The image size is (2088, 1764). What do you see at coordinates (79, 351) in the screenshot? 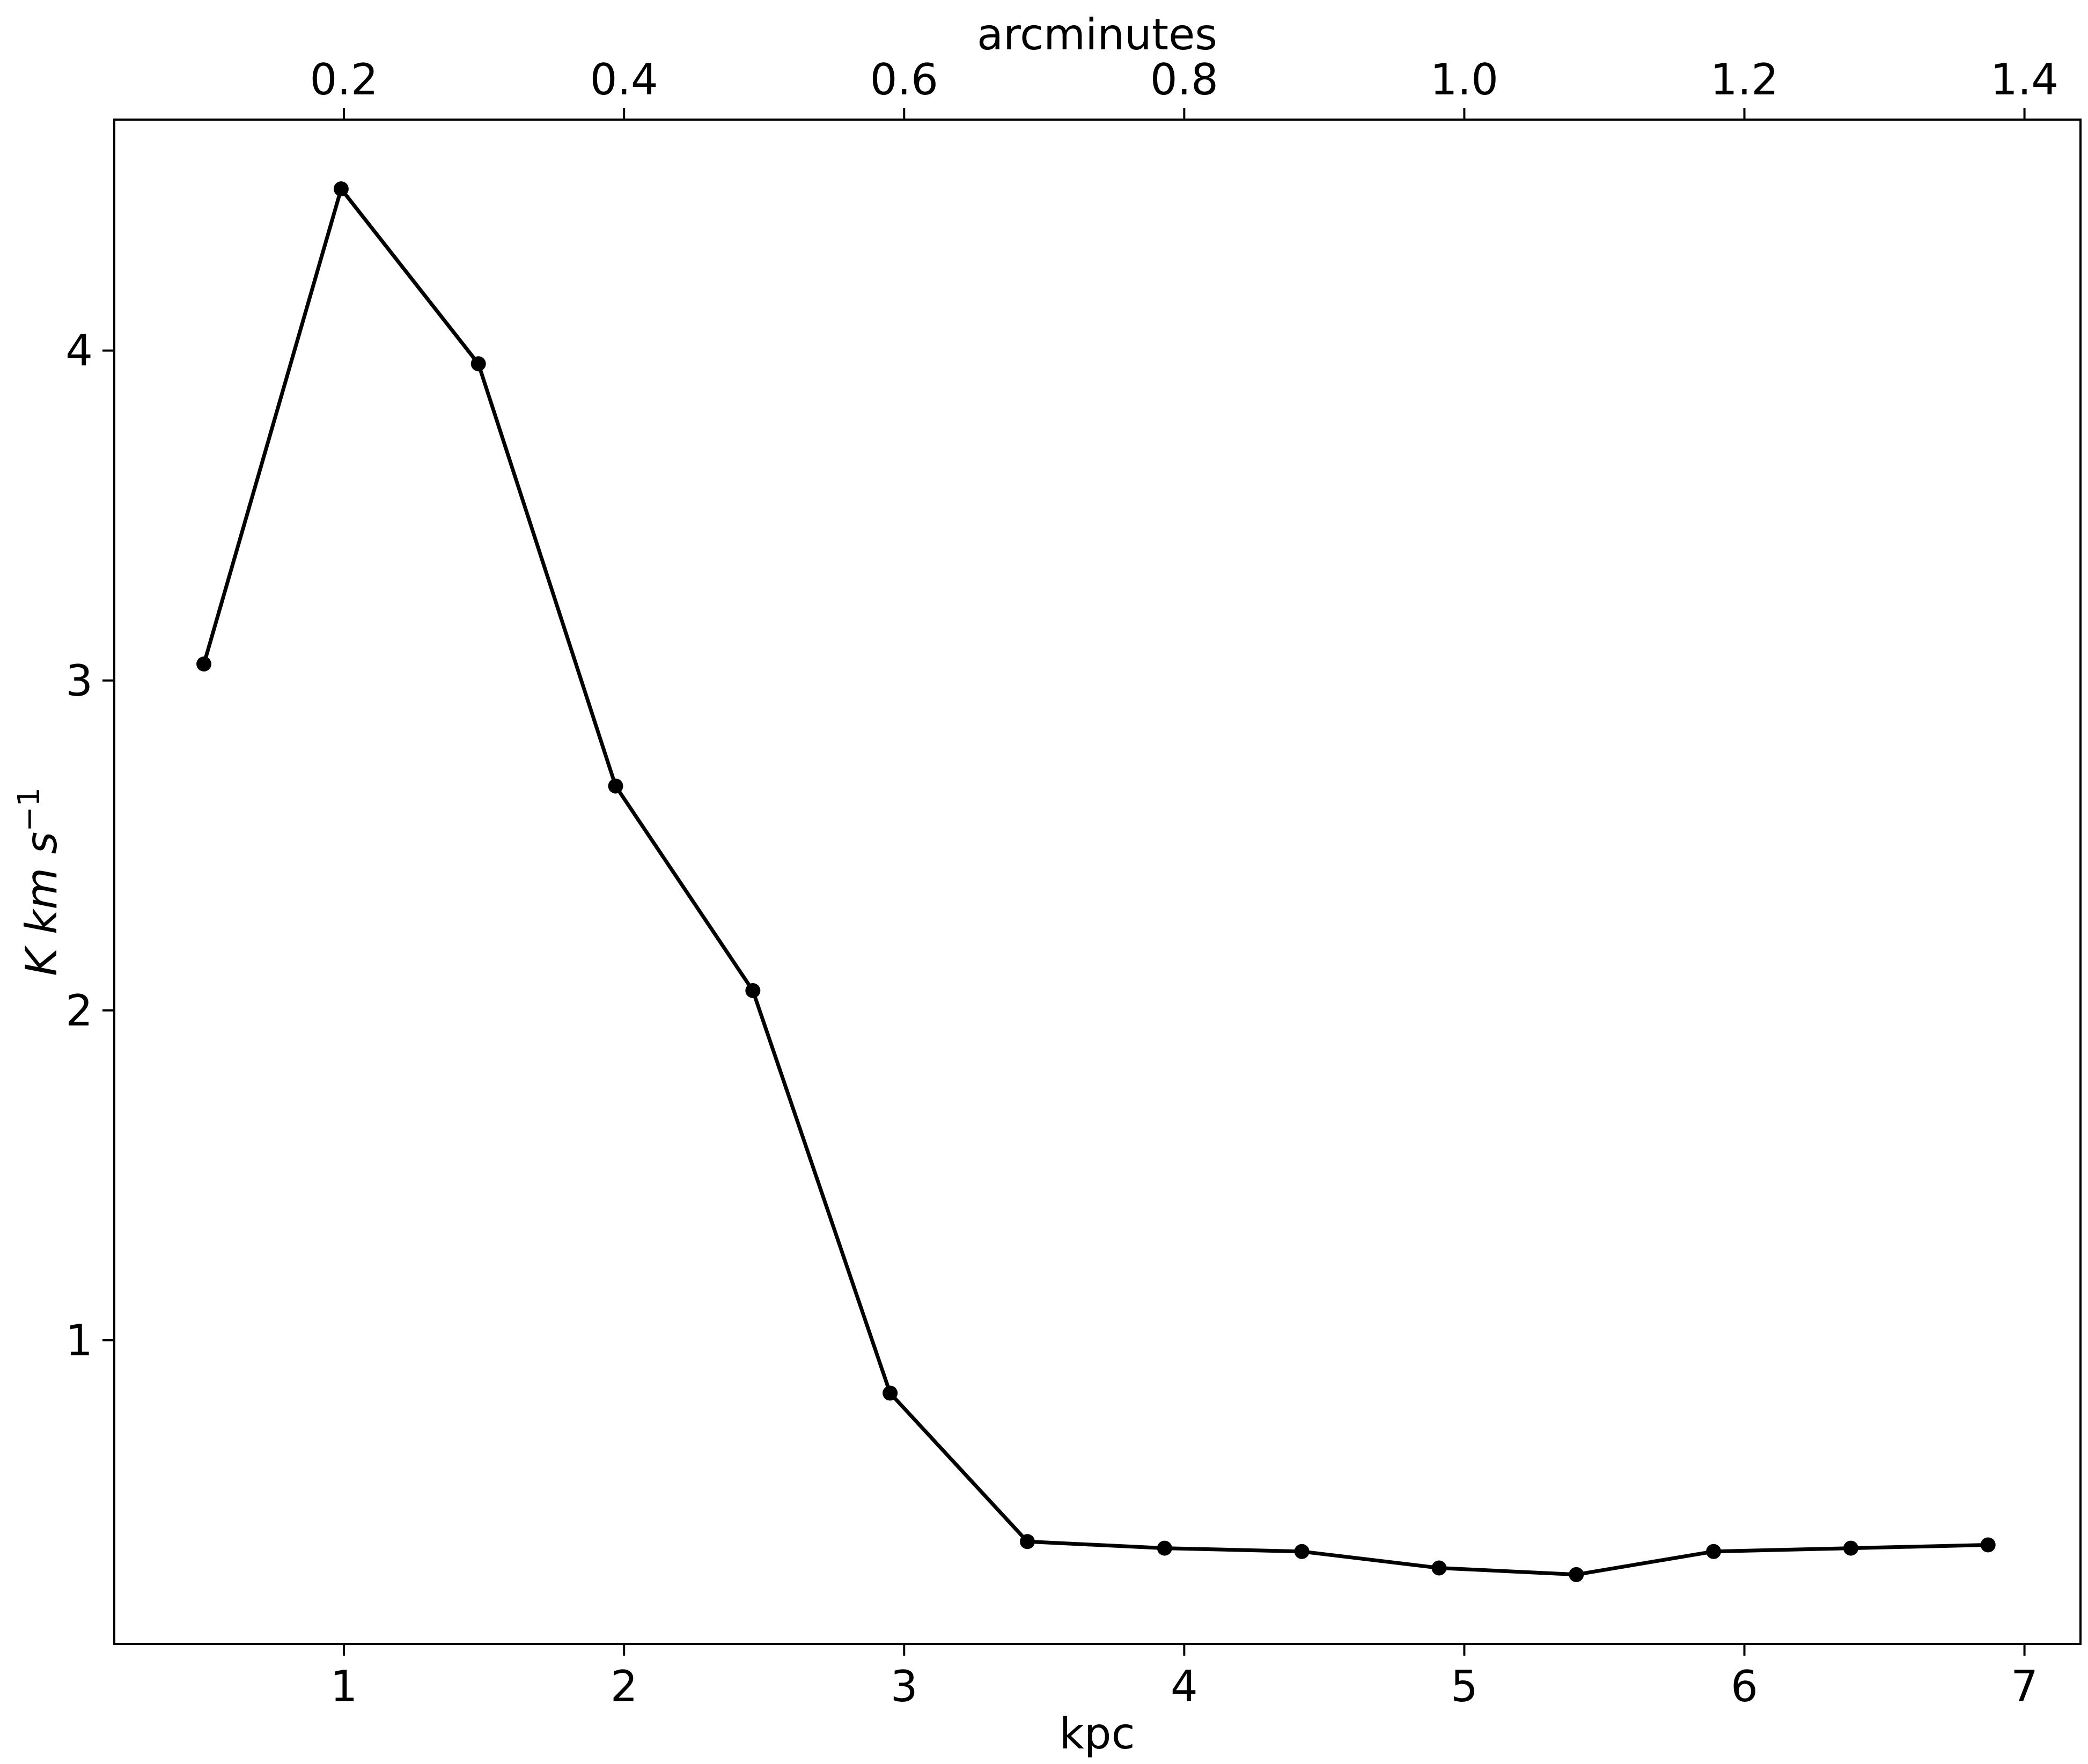
I see `y-tick-label: 4` at bounding box center [79, 351].